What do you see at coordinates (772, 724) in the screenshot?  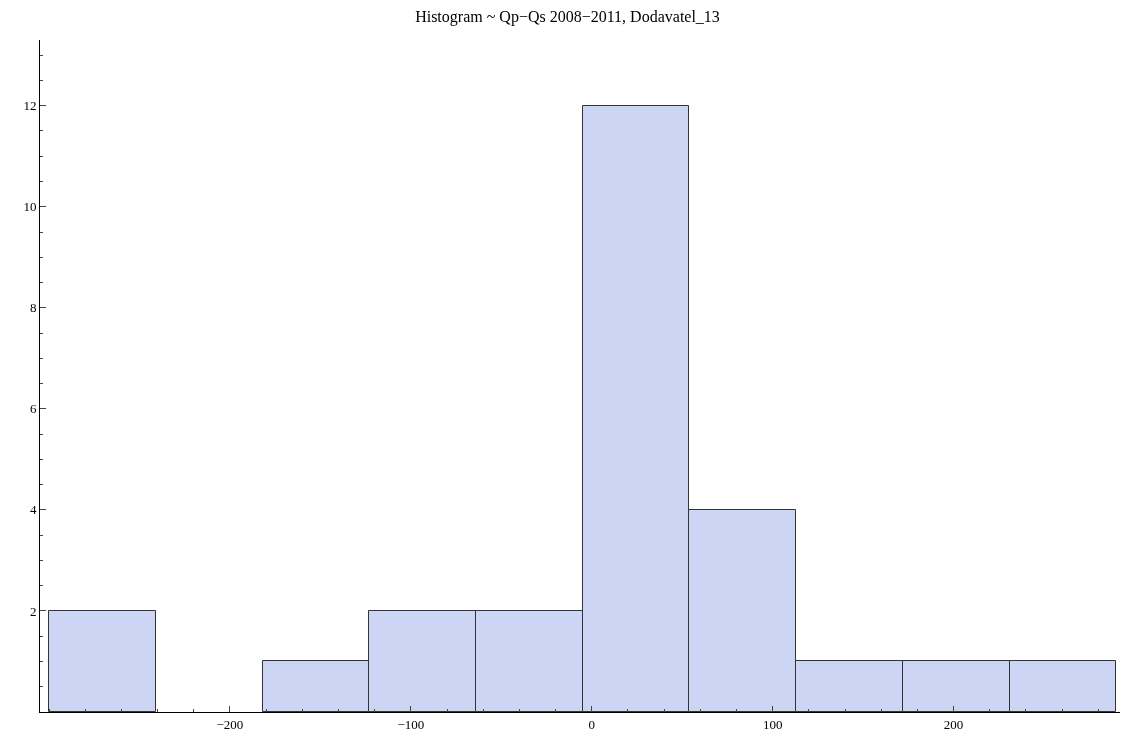 I see `x-tick-label: 100` at bounding box center [772, 724].